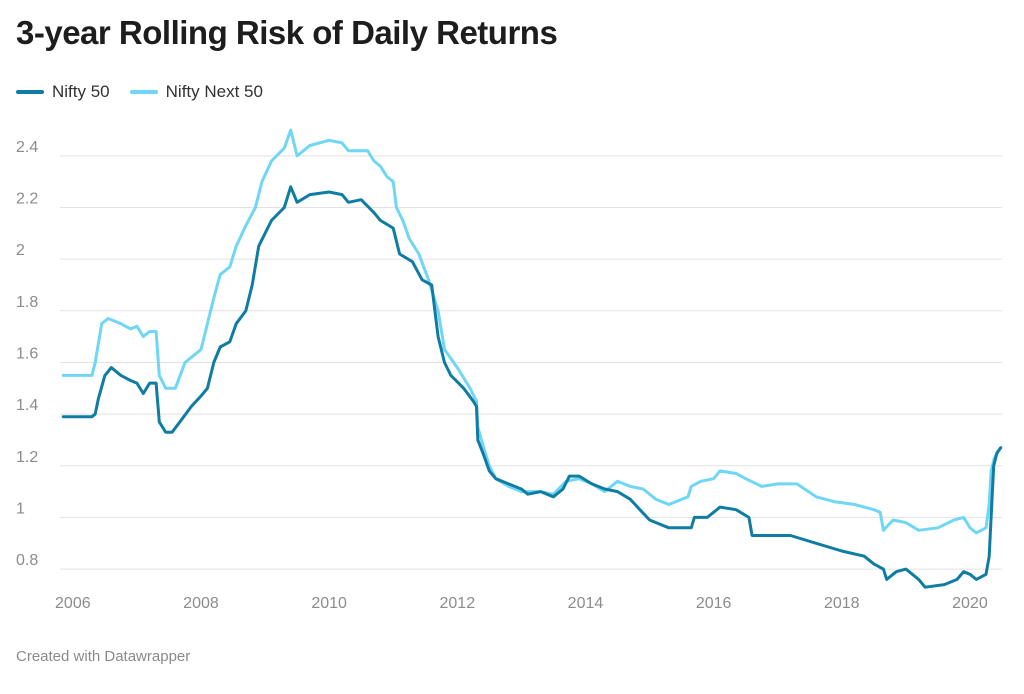 Image resolution: width=1024 pixels, height=694 pixels. Describe the element at coordinates (27, 405) in the screenshot. I see `y-tick-label: 1.4` at that location.